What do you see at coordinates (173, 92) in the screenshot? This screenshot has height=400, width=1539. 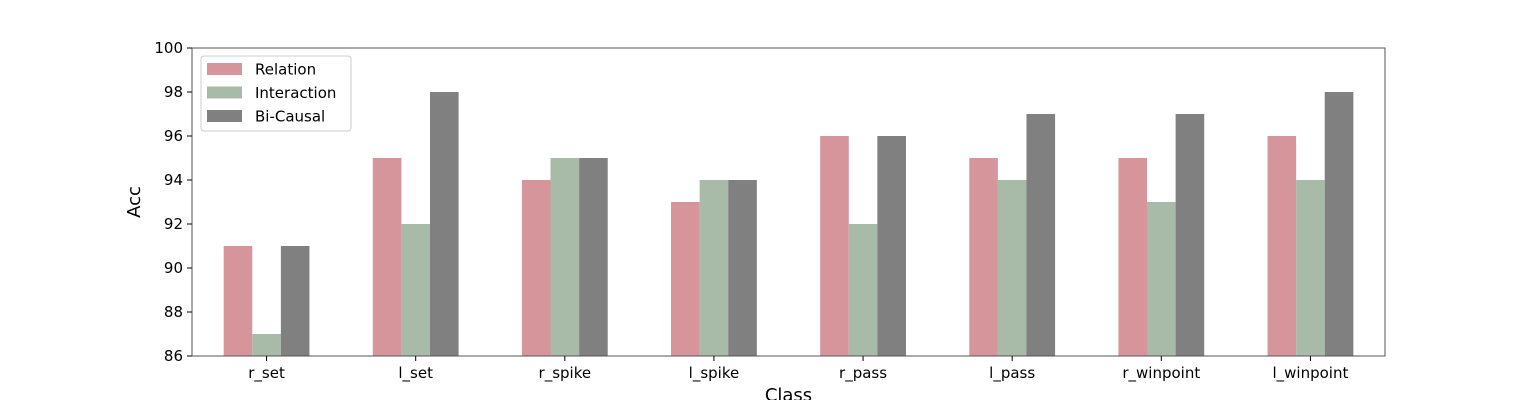 I see `y-tick-label: 98` at bounding box center [173, 92].